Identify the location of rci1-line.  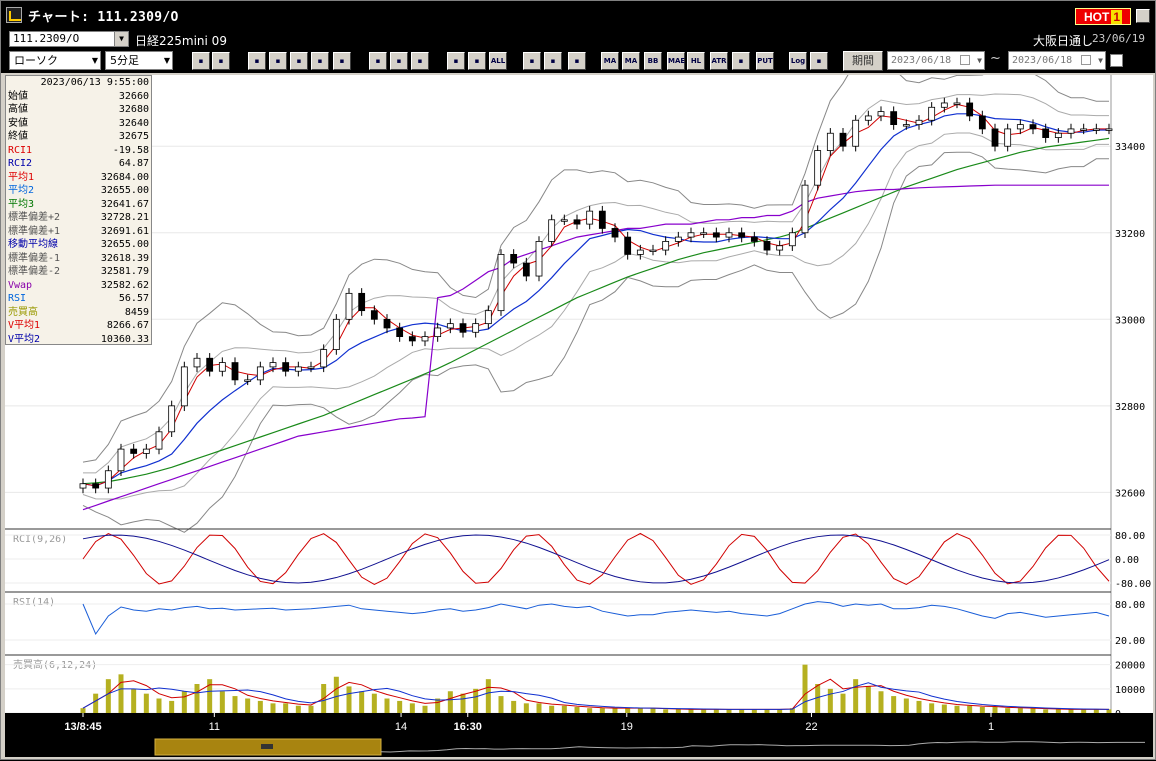
(596, 559).